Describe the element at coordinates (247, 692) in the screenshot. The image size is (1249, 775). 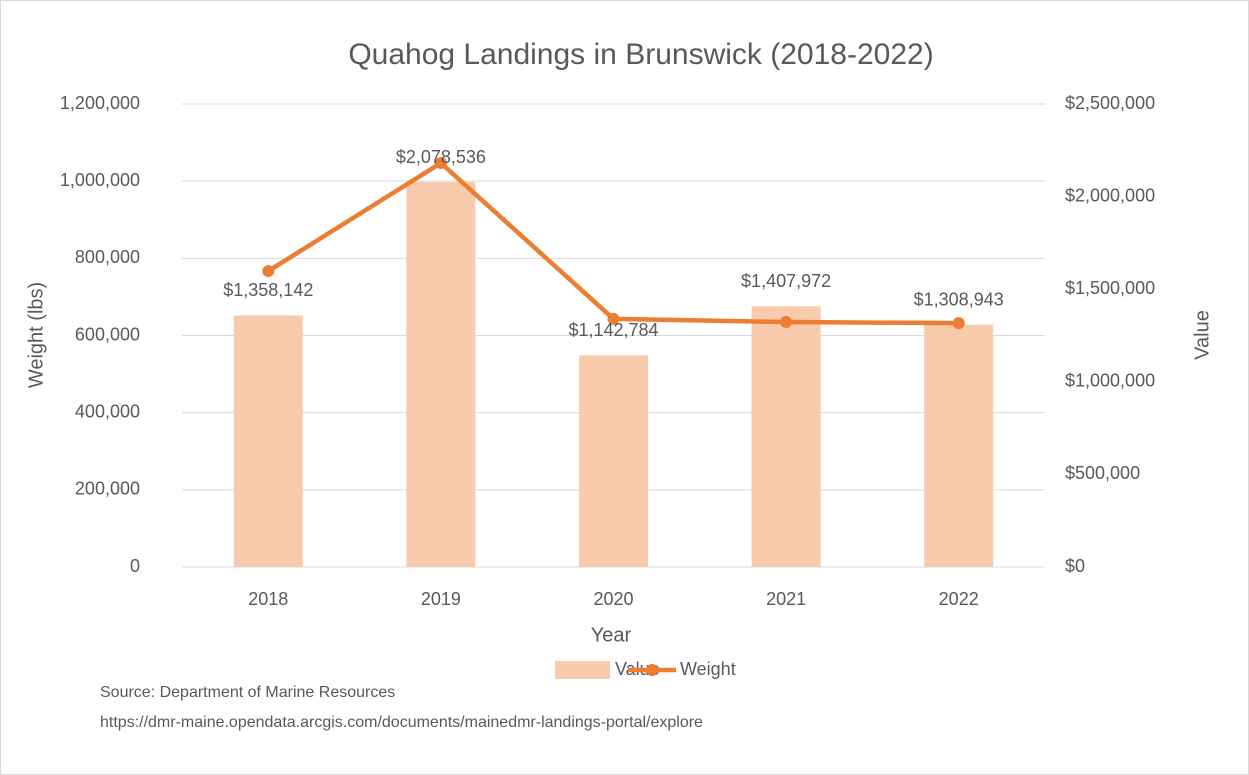
I see `note: Source: Department of Marine Resources` at that location.